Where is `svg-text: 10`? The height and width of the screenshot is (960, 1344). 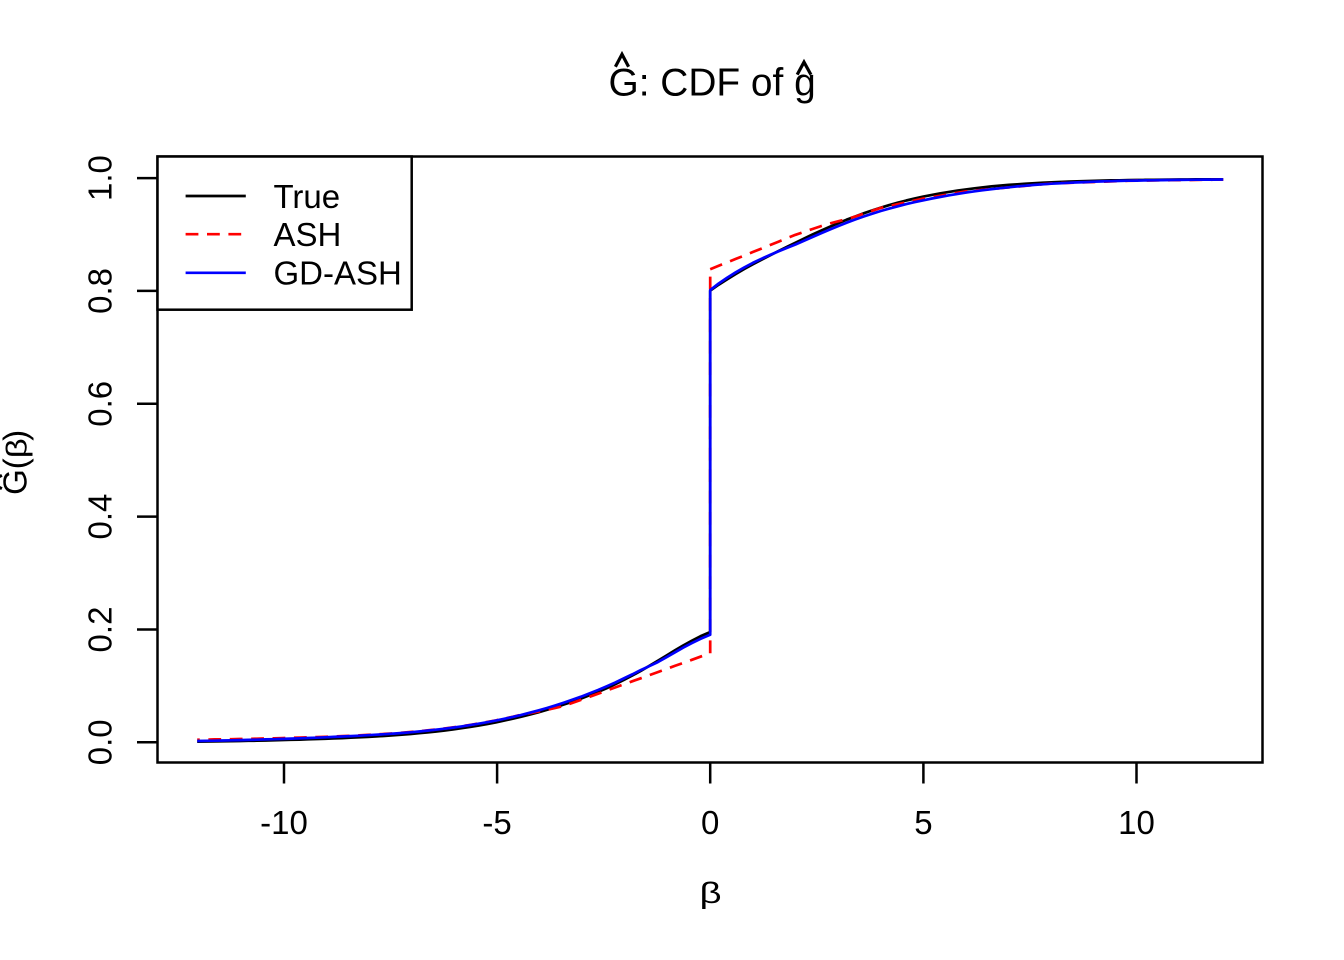 svg-text: 10 is located at coordinates (1136, 822).